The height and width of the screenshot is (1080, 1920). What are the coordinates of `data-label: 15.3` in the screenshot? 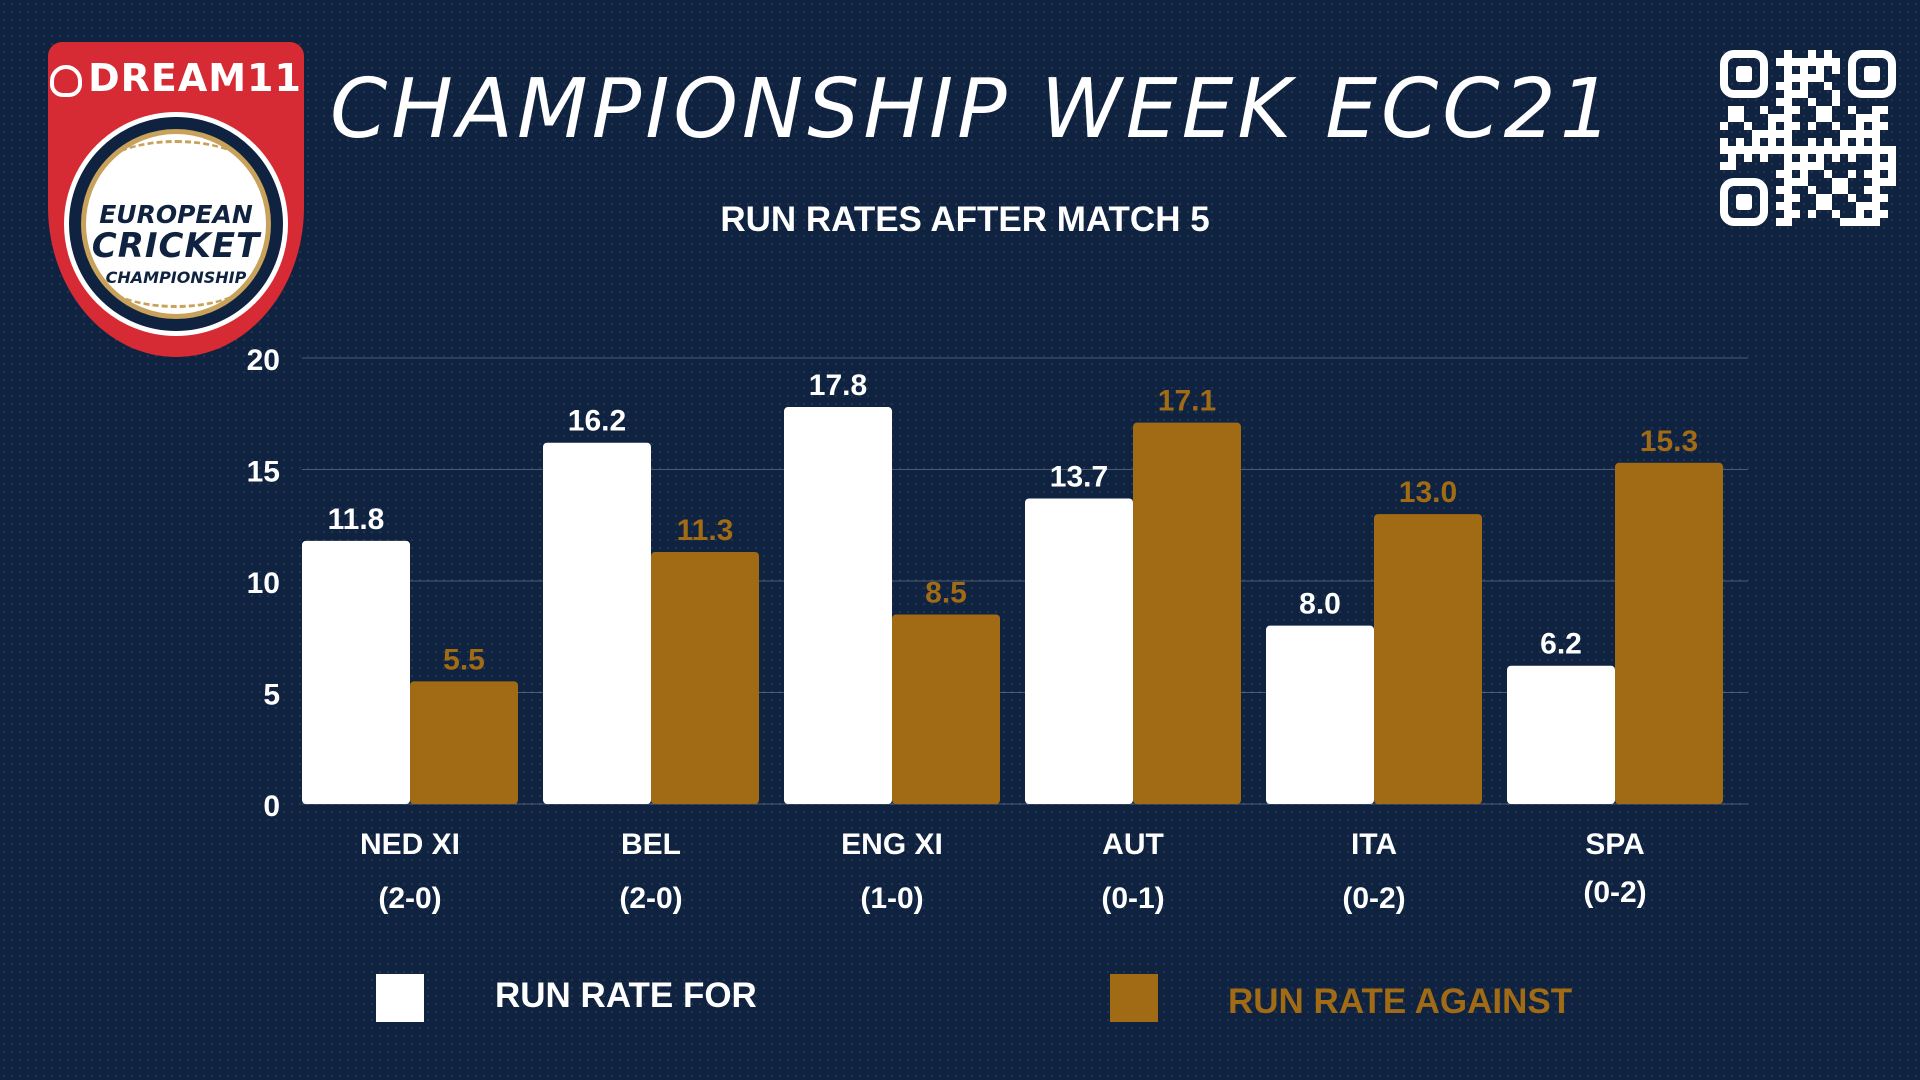 It's located at (1669, 441).